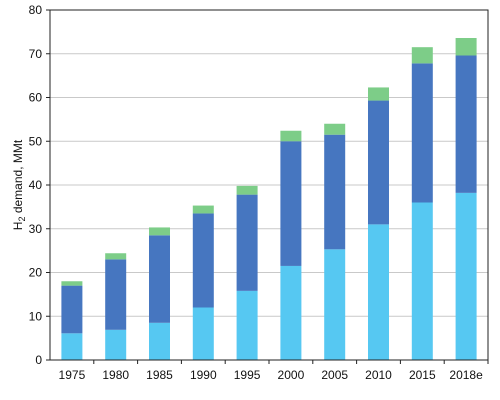 The height and width of the screenshot is (400, 500). What do you see at coordinates (18, 226) in the screenshot?
I see `y-axis-title-h: H` at bounding box center [18, 226].